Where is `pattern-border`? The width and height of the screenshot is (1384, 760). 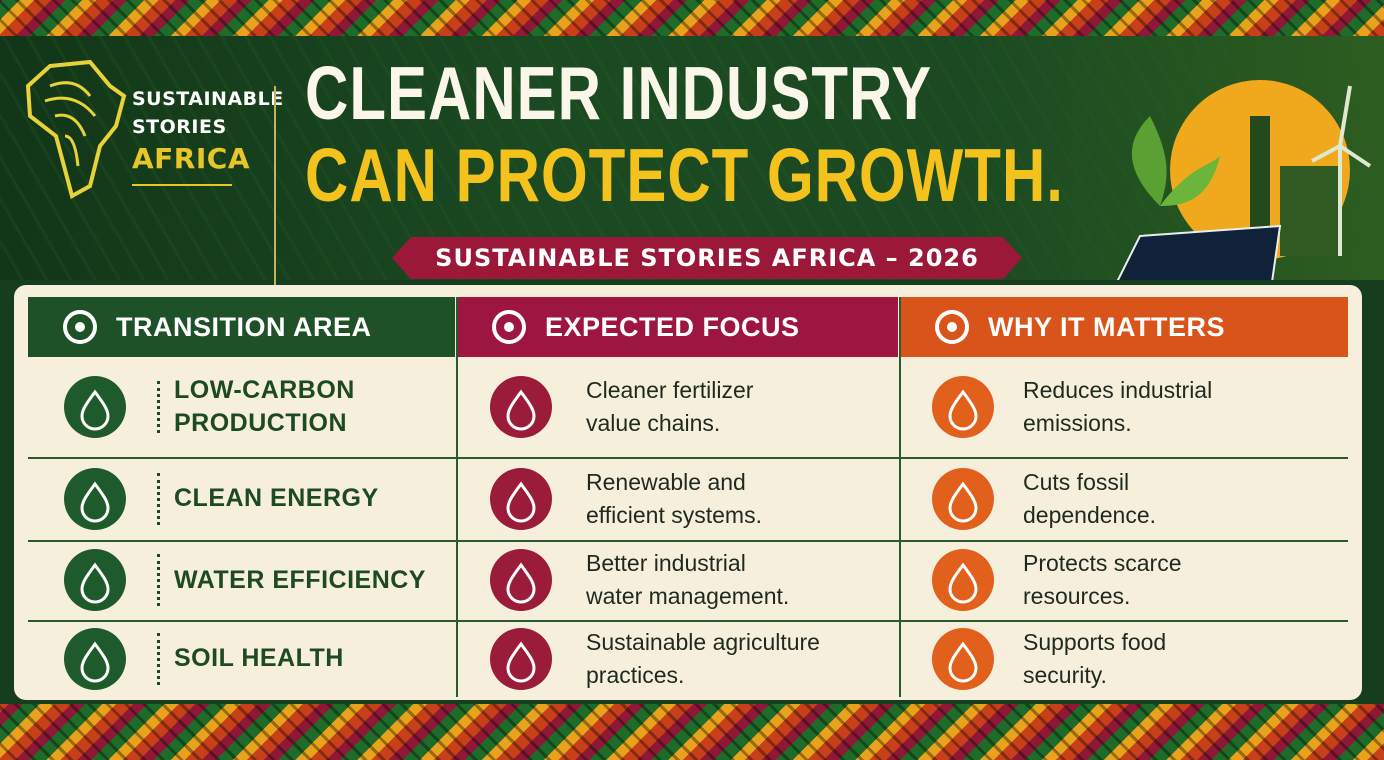 pattern-border is located at coordinates (692, 732).